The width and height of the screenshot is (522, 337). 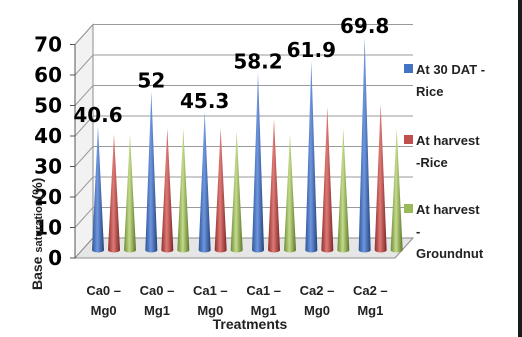 I want to click on y-axis-title-text: Base saturation(%), so click(x=37, y=234).